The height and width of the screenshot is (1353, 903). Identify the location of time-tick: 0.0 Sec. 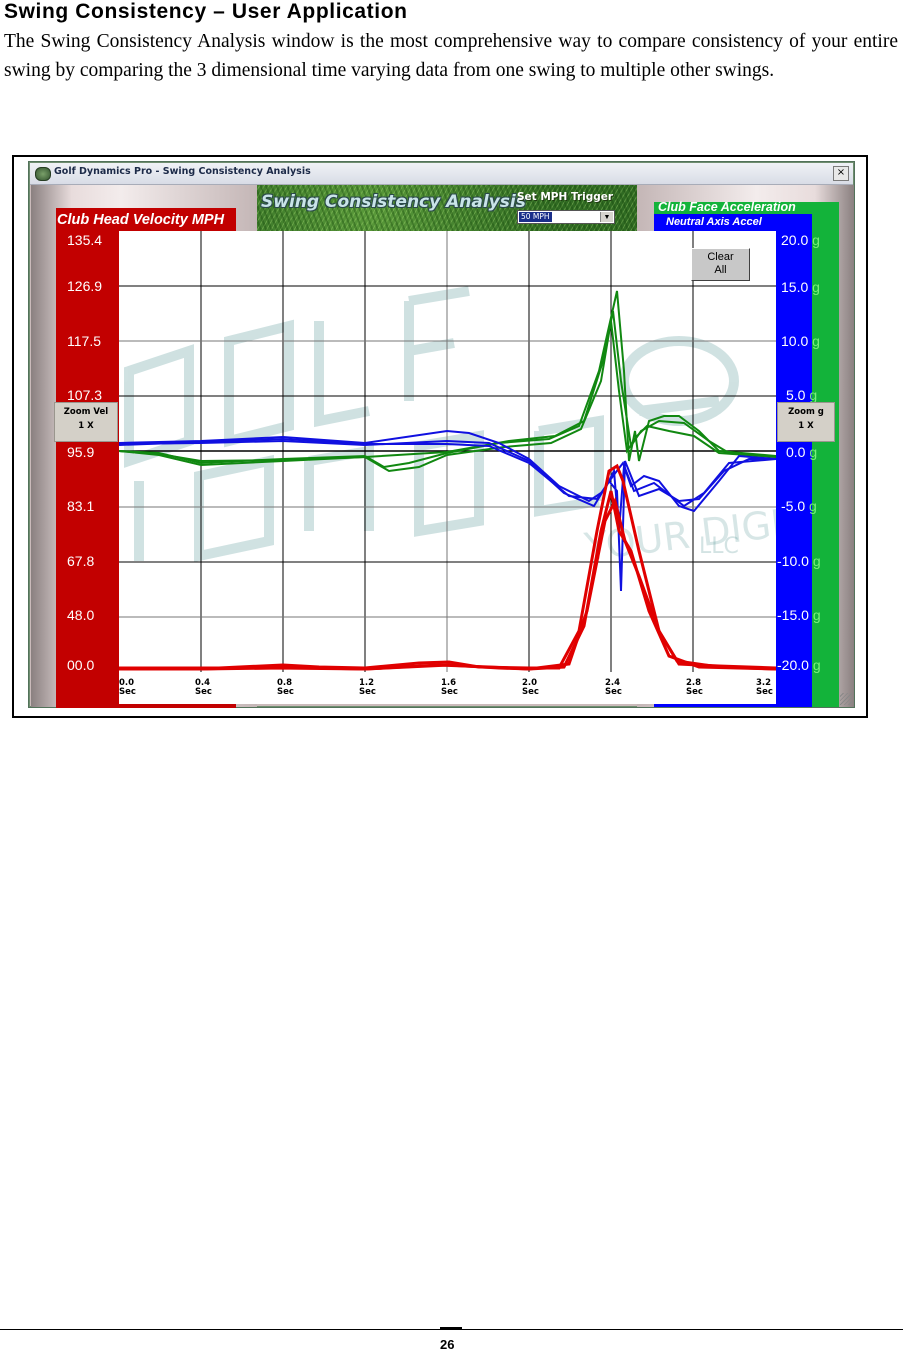
(127, 687).